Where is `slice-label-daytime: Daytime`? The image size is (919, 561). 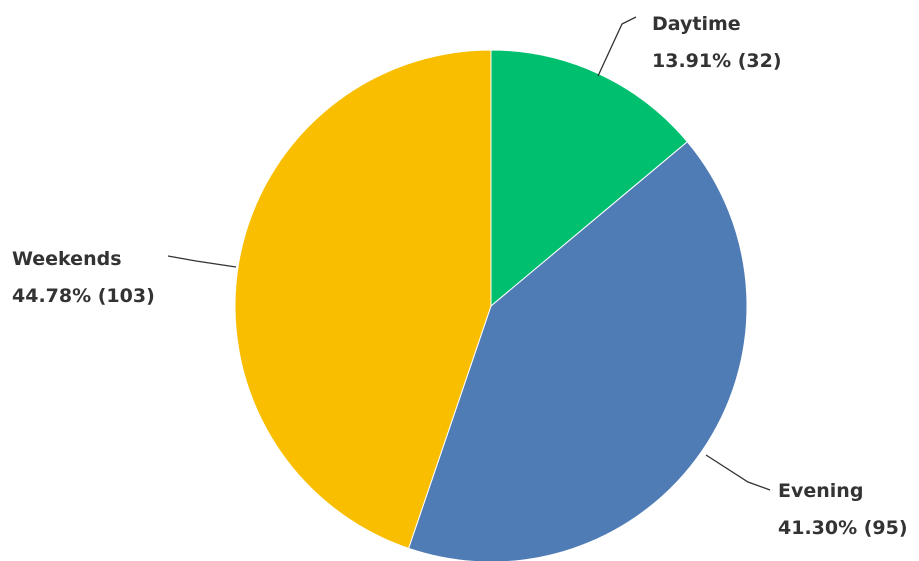
slice-label-daytime: Daytime is located at coordinates (696, 24).